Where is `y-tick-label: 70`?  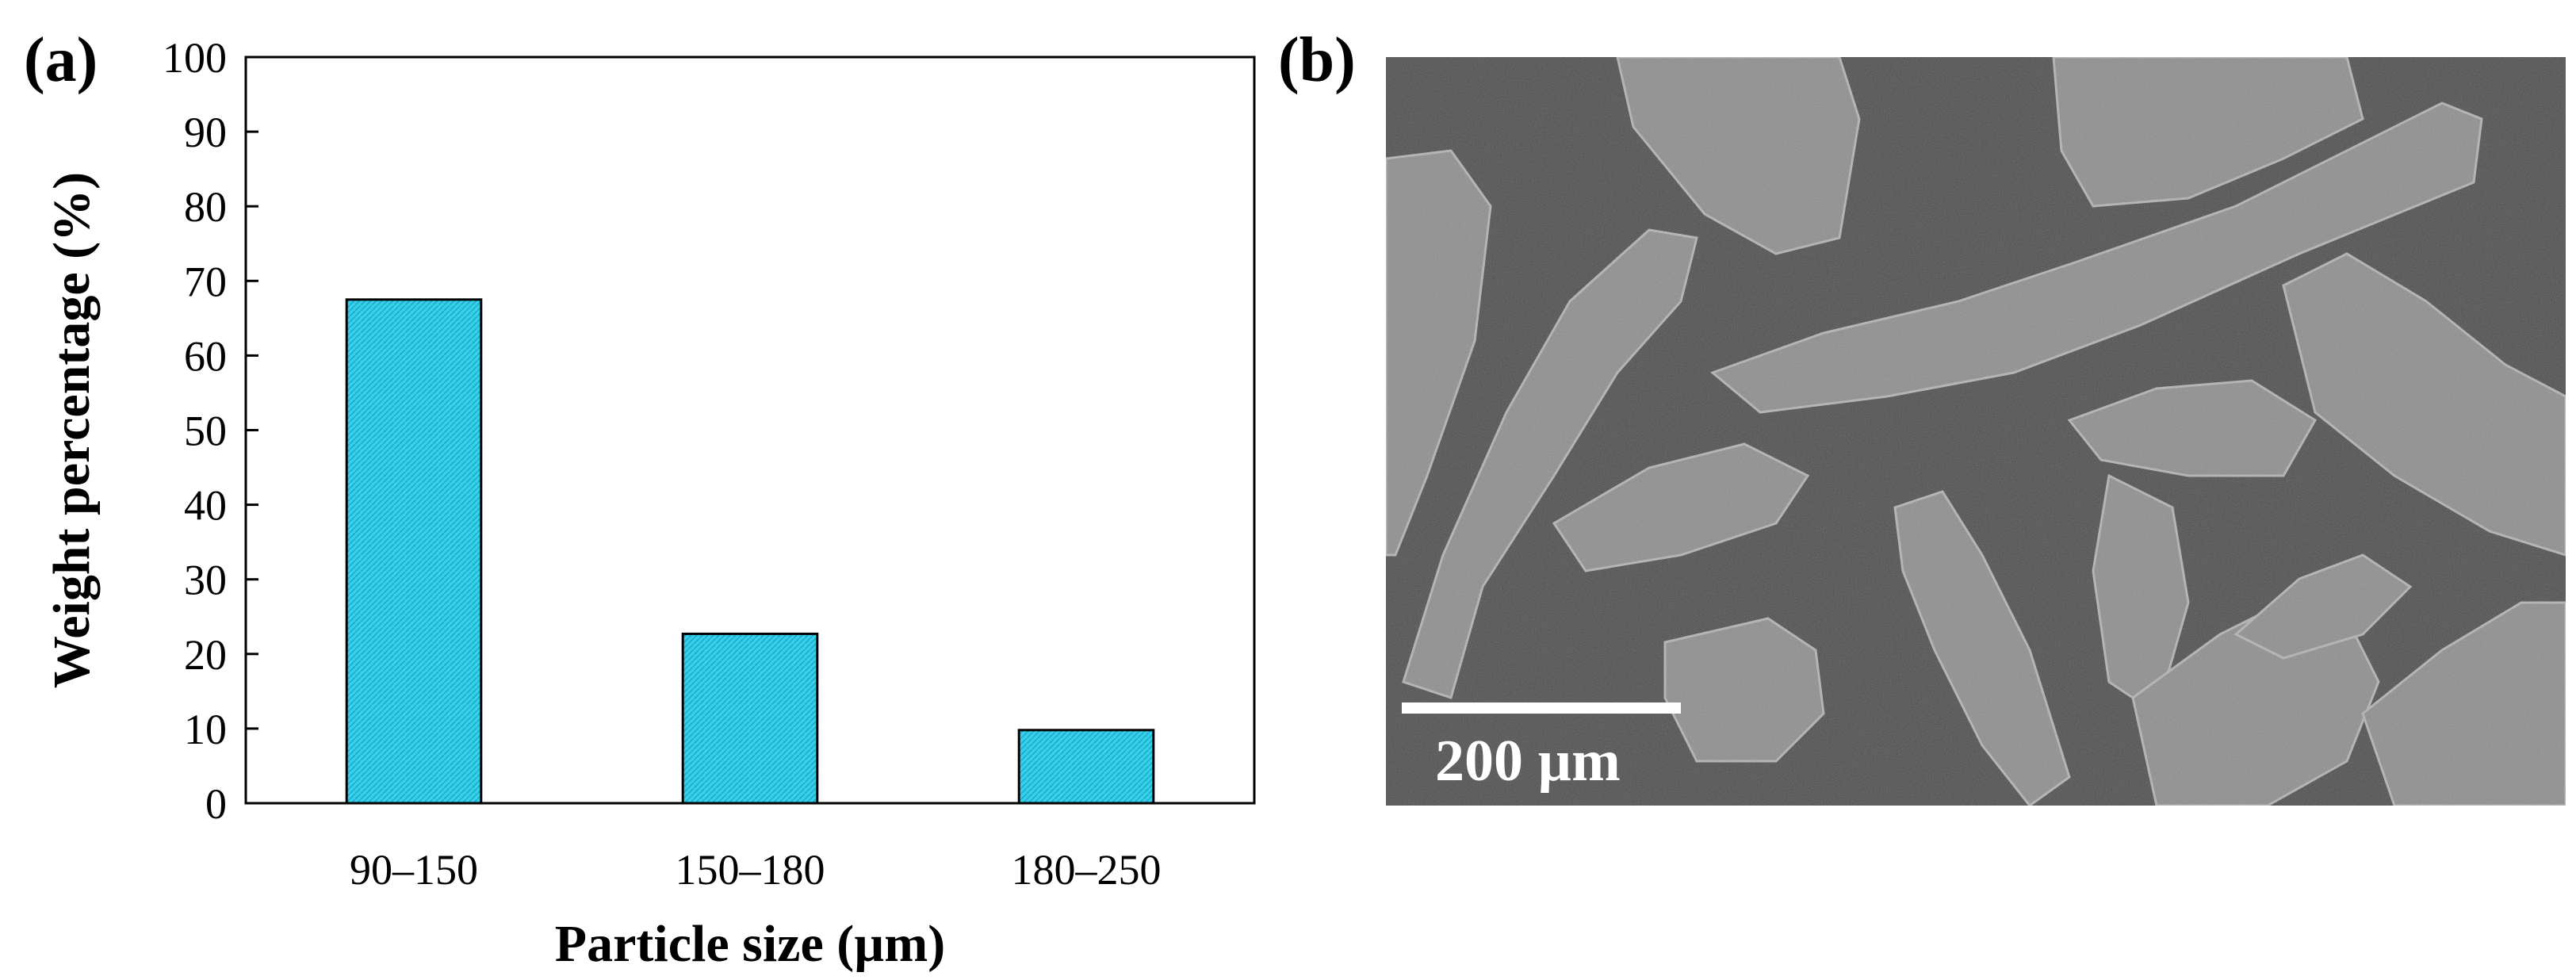 y-tick-label: 70 is located at coordinates (205, 281).